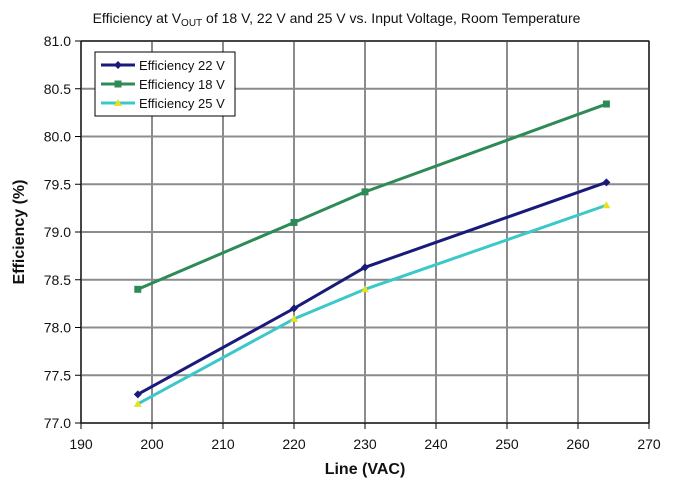 This screenshot has width=673, height=490. Describe the element at coordinates (57, 328) in the screenshot. I see `y-tick-label: 78.0` at that location.